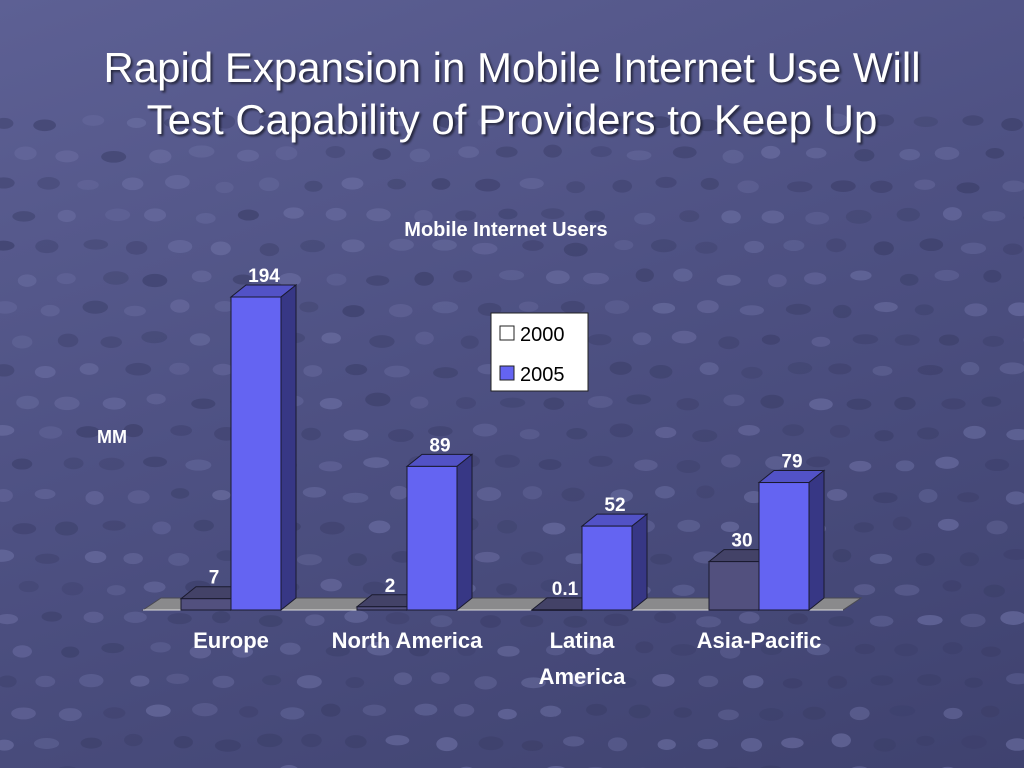 The height and width of the screenshot is (768, 1024). Describe the element at coordinates (614, 505) in the screenshot. I see `data-label-2005-2: 52` at that location.